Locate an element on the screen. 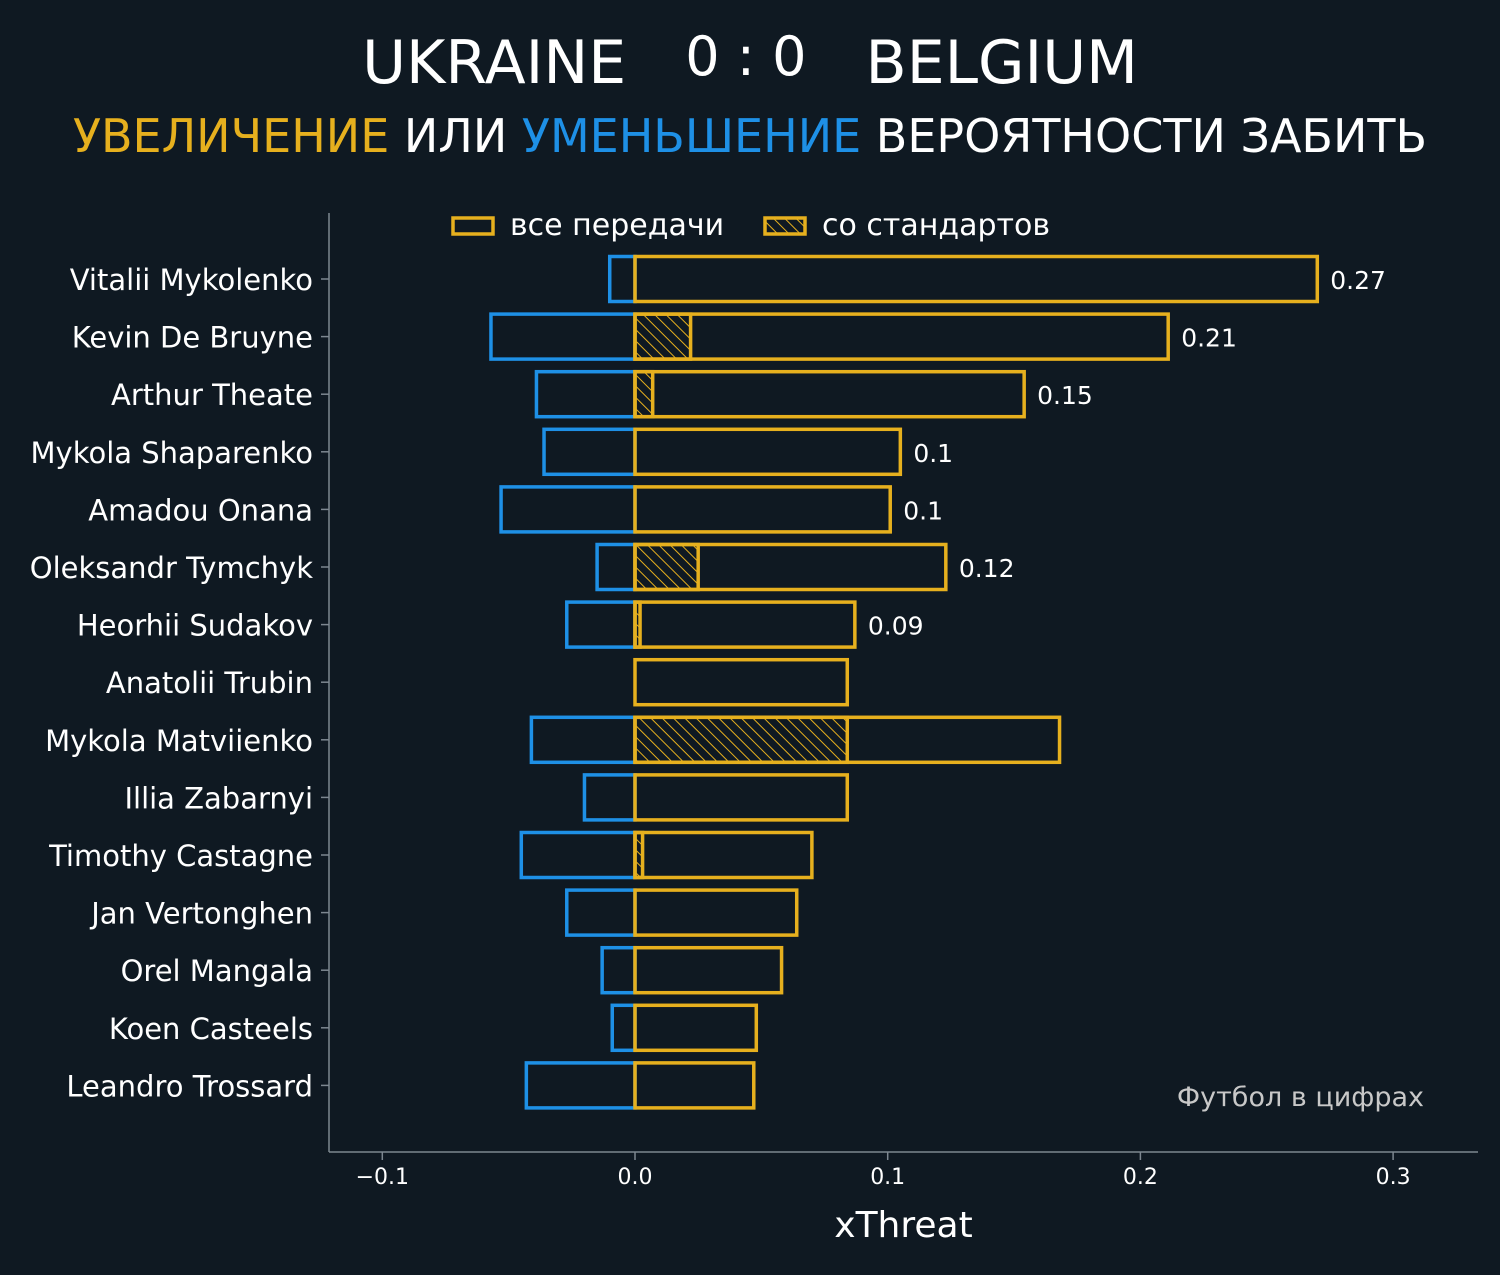 Image resolution: width=1500 pixels, height=1275 pixels. title: UKRAINE 0 : 0 BELGIUM is located at coordinates (750, 61).